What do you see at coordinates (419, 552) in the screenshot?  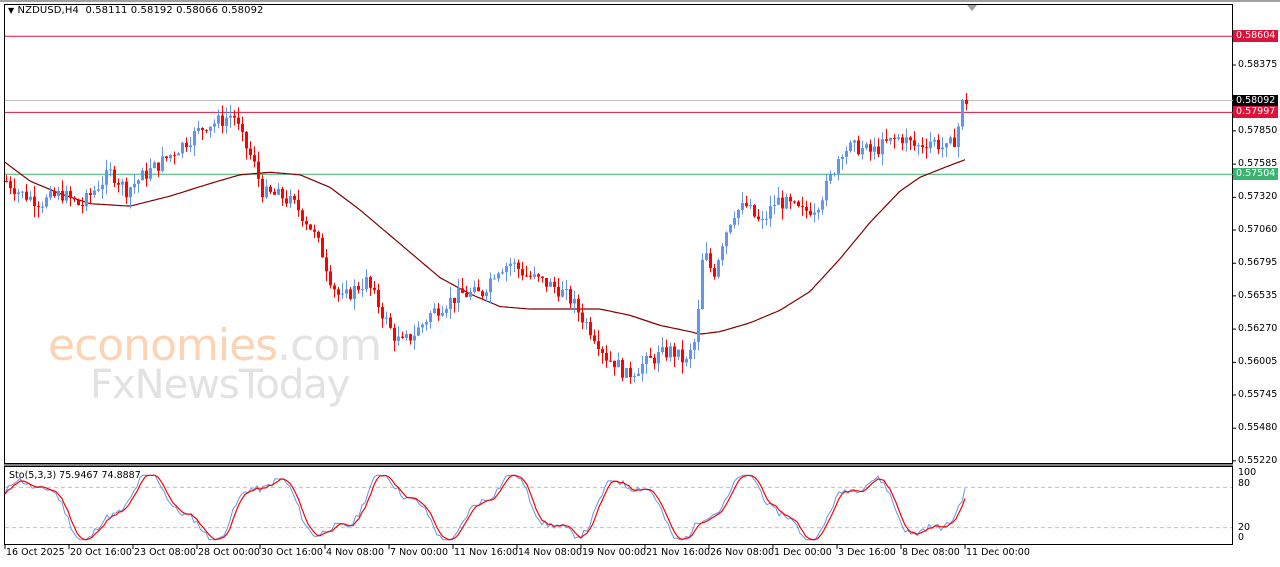 I see `time-tick: 7 Nov 00:00` at bounding box center [419, 552].